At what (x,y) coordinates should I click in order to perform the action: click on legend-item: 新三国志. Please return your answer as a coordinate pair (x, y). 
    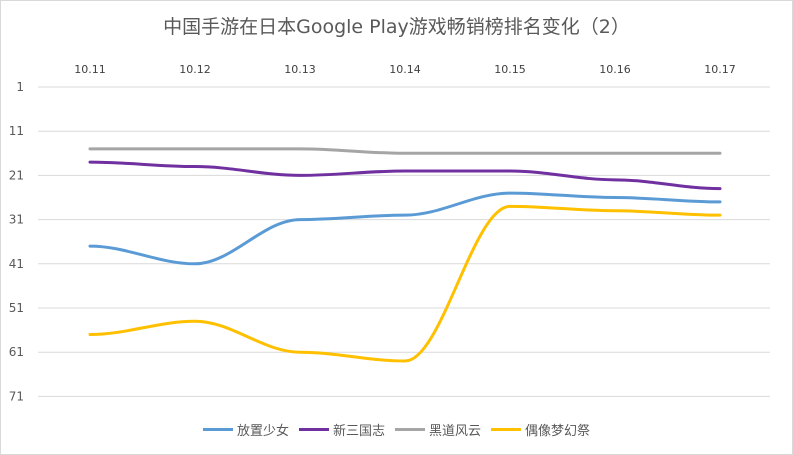
    Looking at the image, I should click on (341, 429).